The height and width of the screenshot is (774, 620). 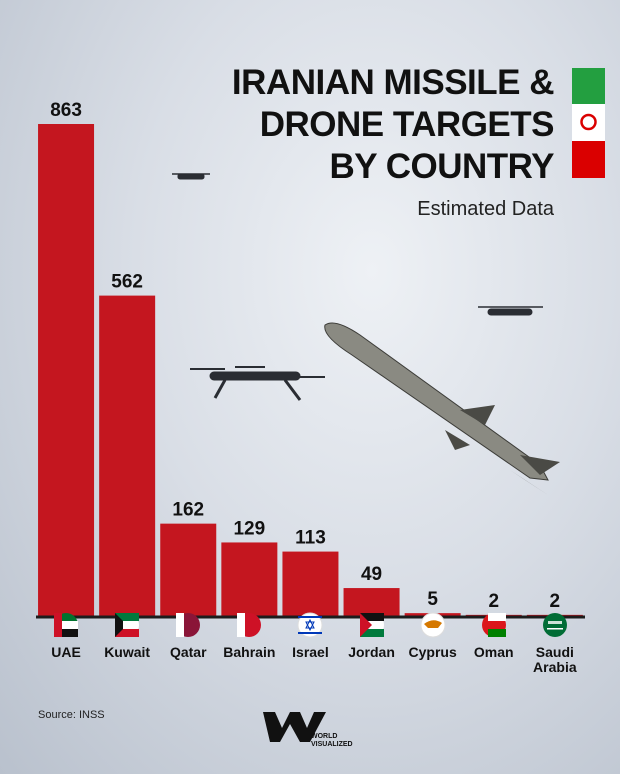 I want to click on source: Source: INSS, so click(x=71, y=715).